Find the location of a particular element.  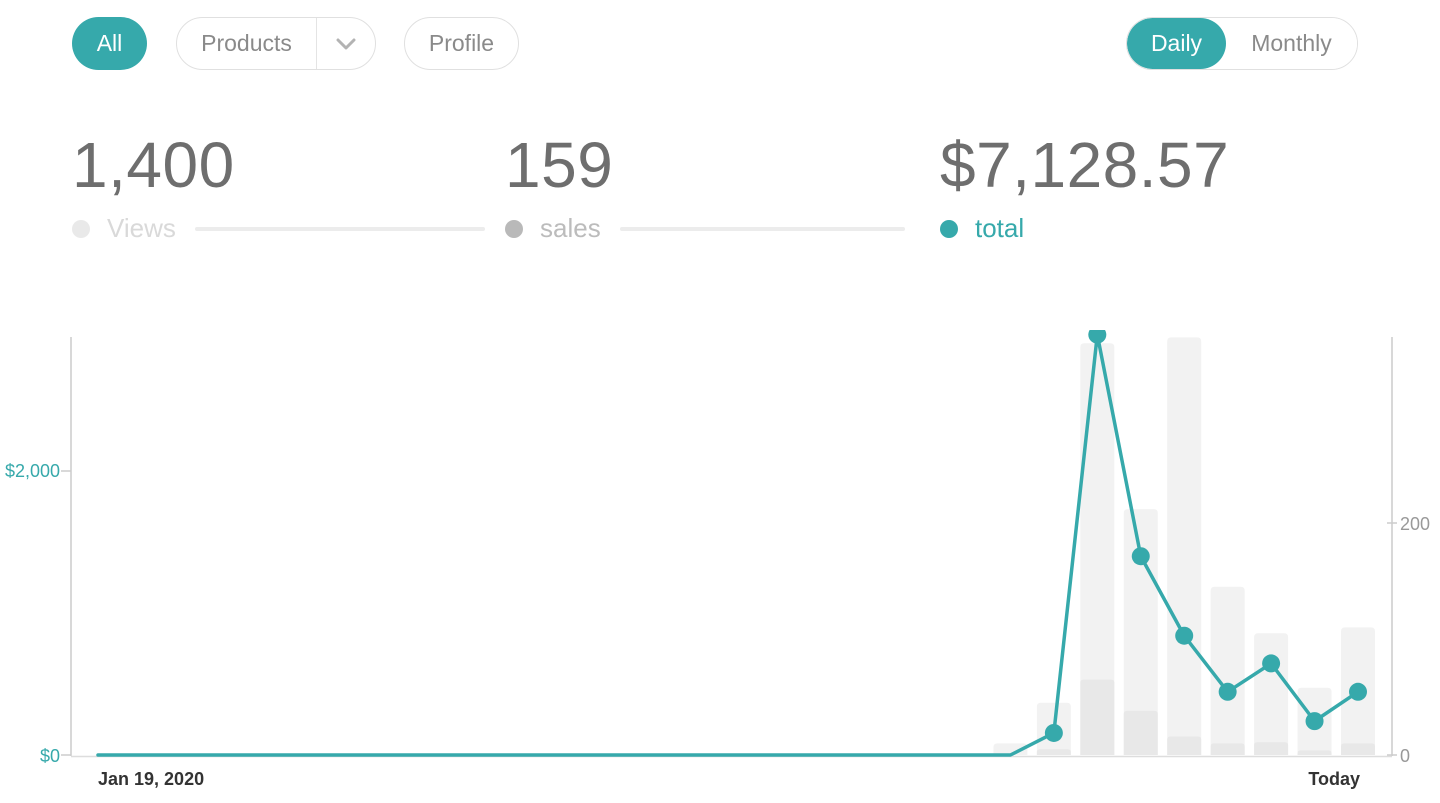

total-dot-icon is located at coordinates (949, 228).